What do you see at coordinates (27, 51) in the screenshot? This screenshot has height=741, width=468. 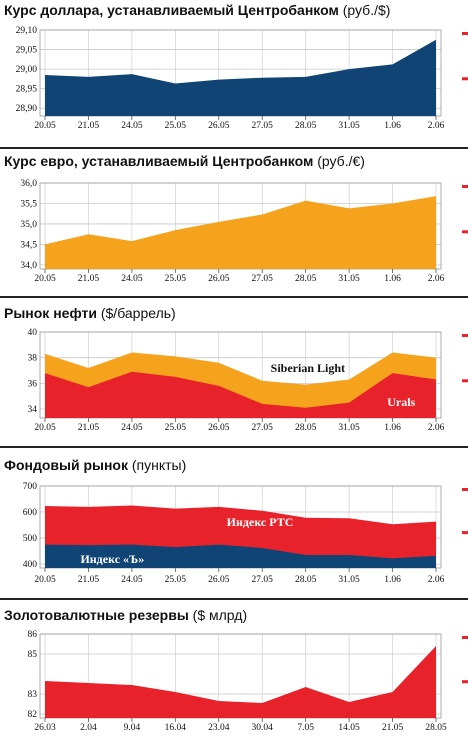 I see `y-tick-label: 29,05` at bounding box center [27, 51].